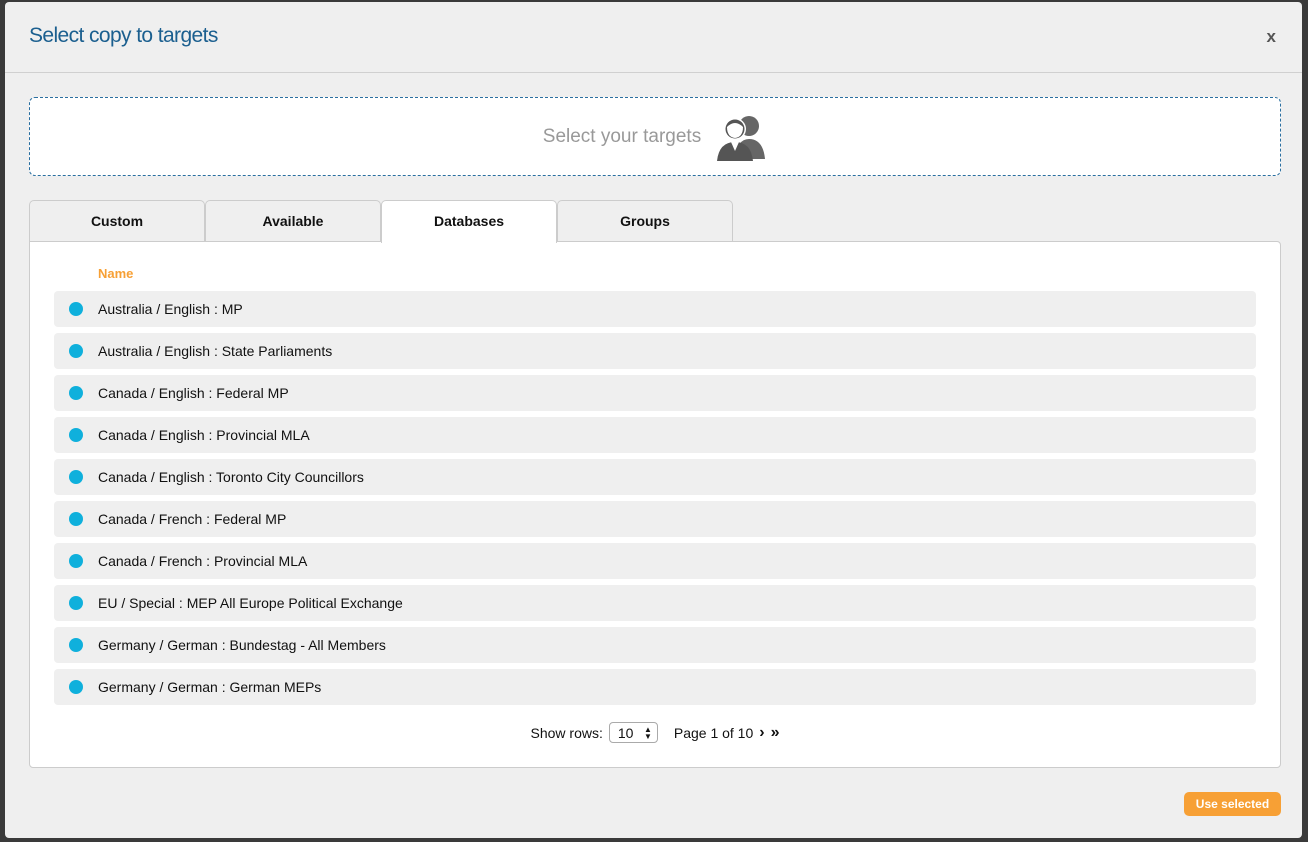 This screenshot has height=842, width=1308. I want to click on targets-dropzone: Select your targets, so click(655, 136).